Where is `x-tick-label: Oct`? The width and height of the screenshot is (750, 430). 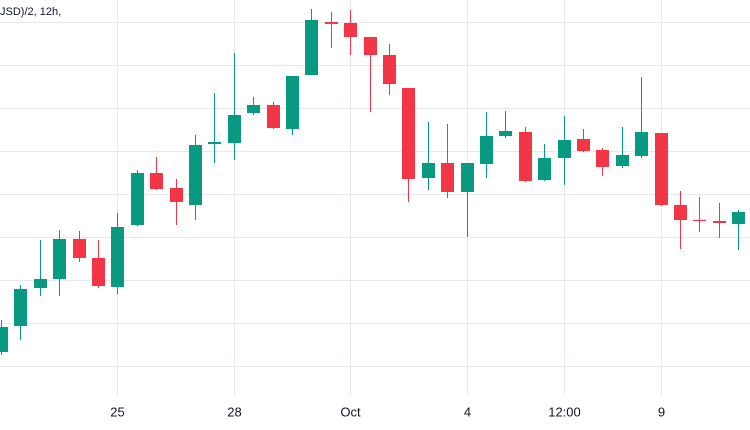
x-tick-label: Oct is located at coordinates (350, 411).